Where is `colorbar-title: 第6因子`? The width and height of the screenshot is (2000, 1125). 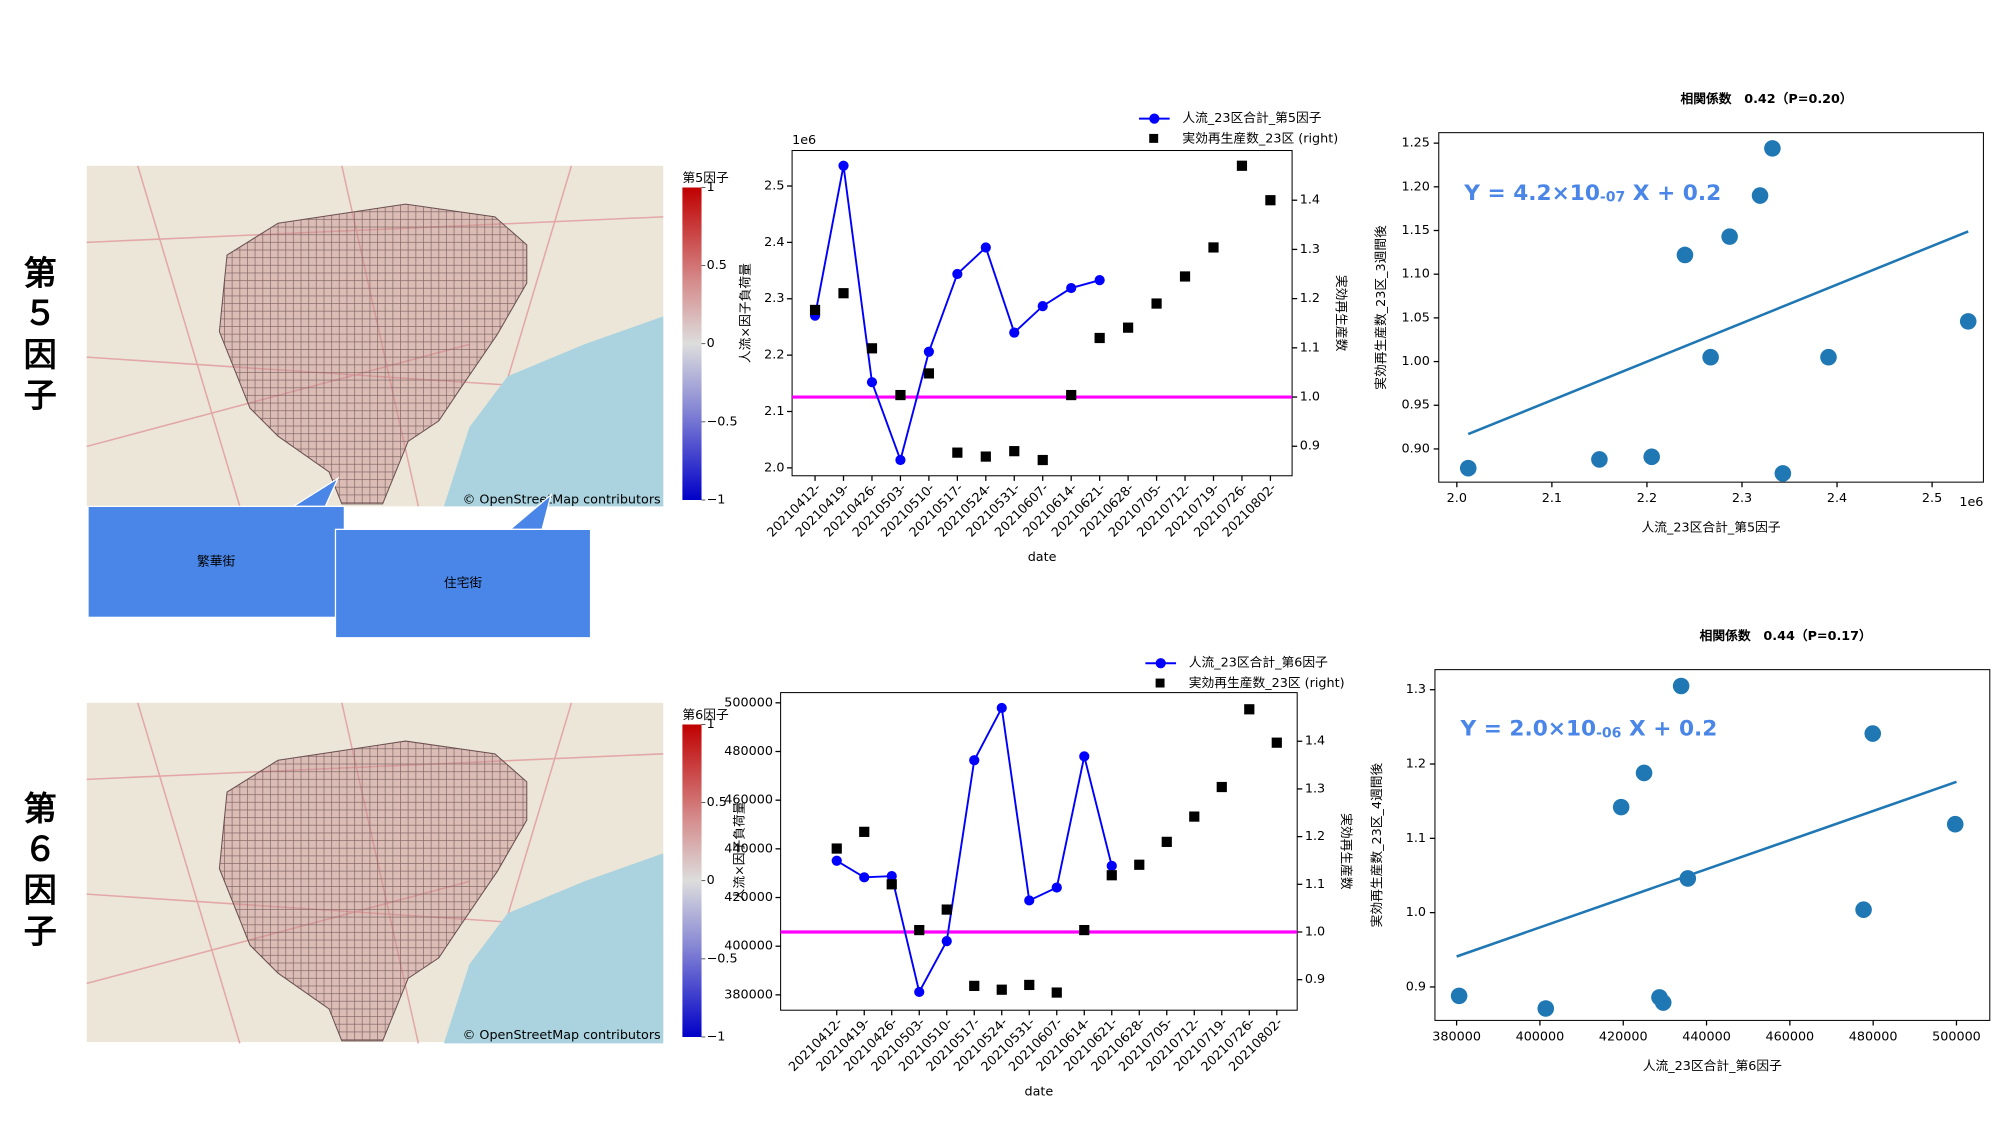 colorbar-title: 第6因子 is located at coordinates (705, 715).